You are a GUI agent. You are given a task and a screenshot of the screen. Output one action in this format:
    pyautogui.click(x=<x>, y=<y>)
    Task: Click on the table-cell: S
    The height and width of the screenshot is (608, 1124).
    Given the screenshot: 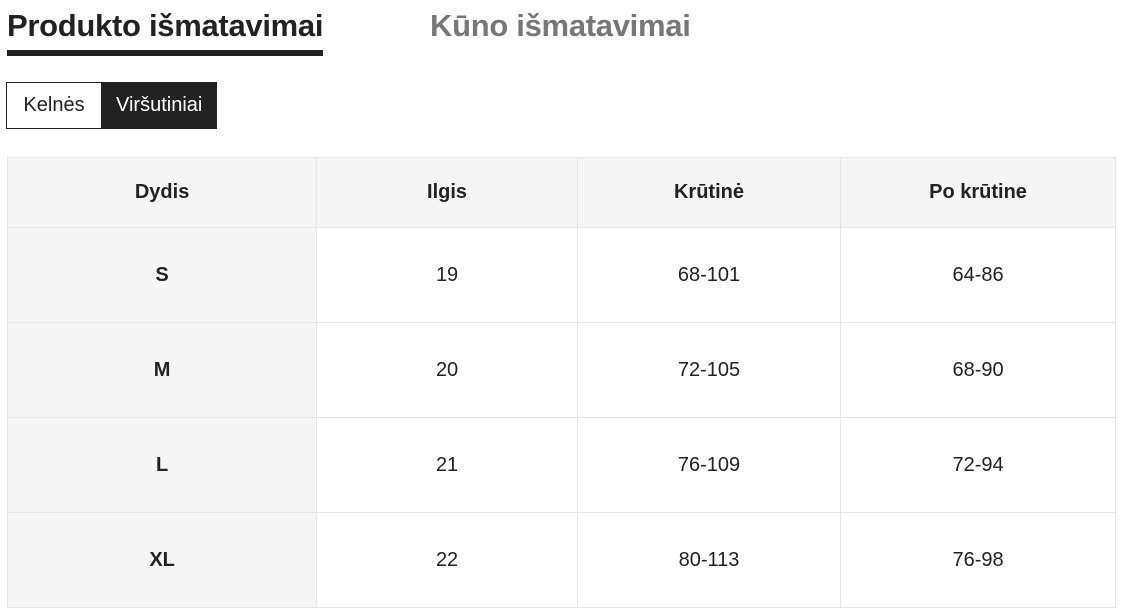 What is the action you would take?
    pyautogui.click(x=162, y=275)
    